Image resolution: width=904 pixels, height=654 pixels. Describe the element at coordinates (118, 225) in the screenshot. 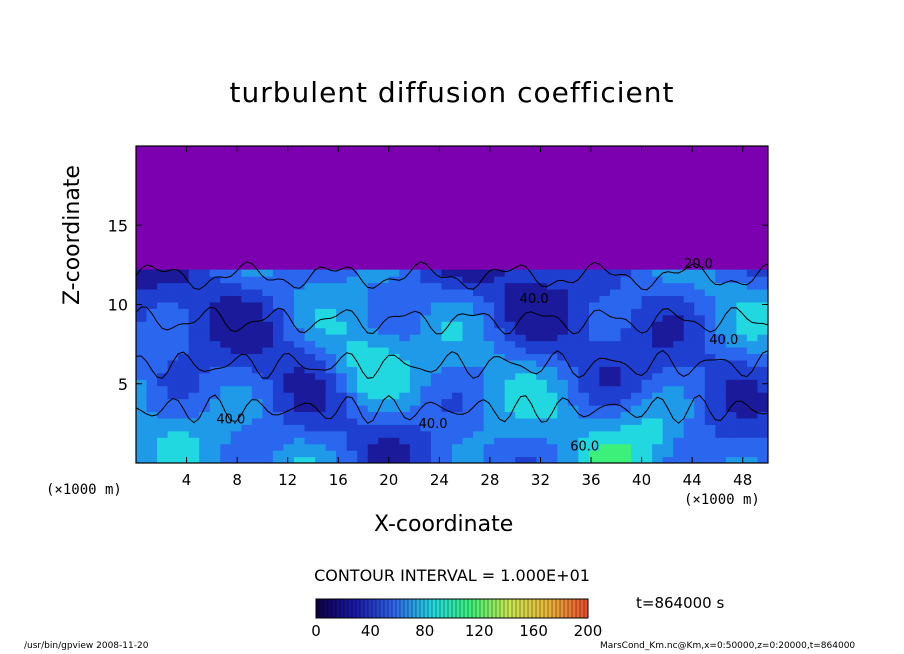

I see `y-tick-label: 15` at that location.